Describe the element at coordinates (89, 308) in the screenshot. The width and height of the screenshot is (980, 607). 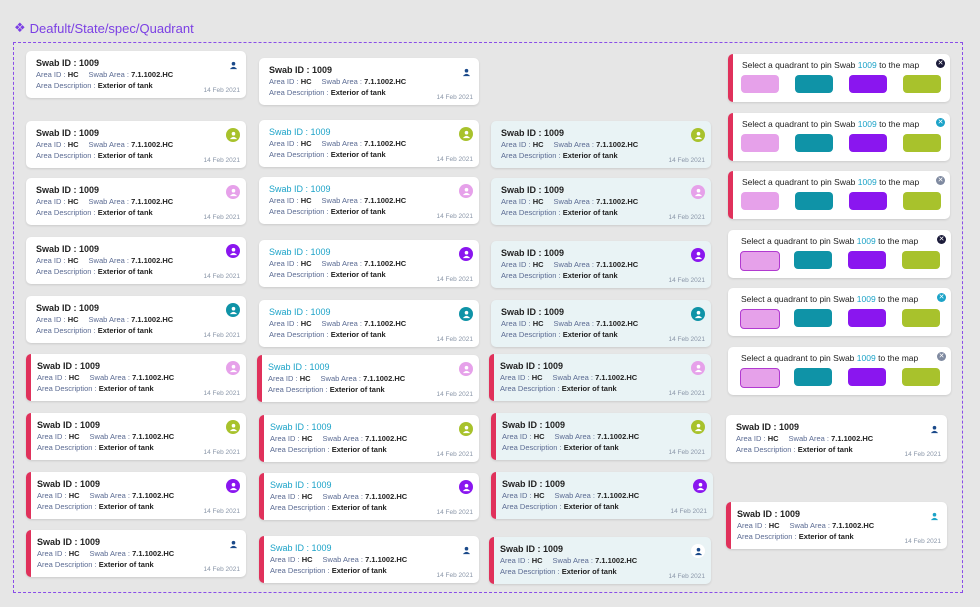
I see `swab-id-value: 1009` at that location.